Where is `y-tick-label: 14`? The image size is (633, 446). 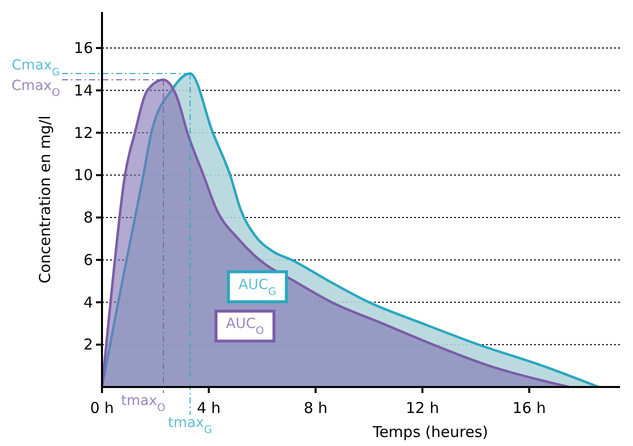
y-tick-label: 14 is located at coordinates (83, 90).